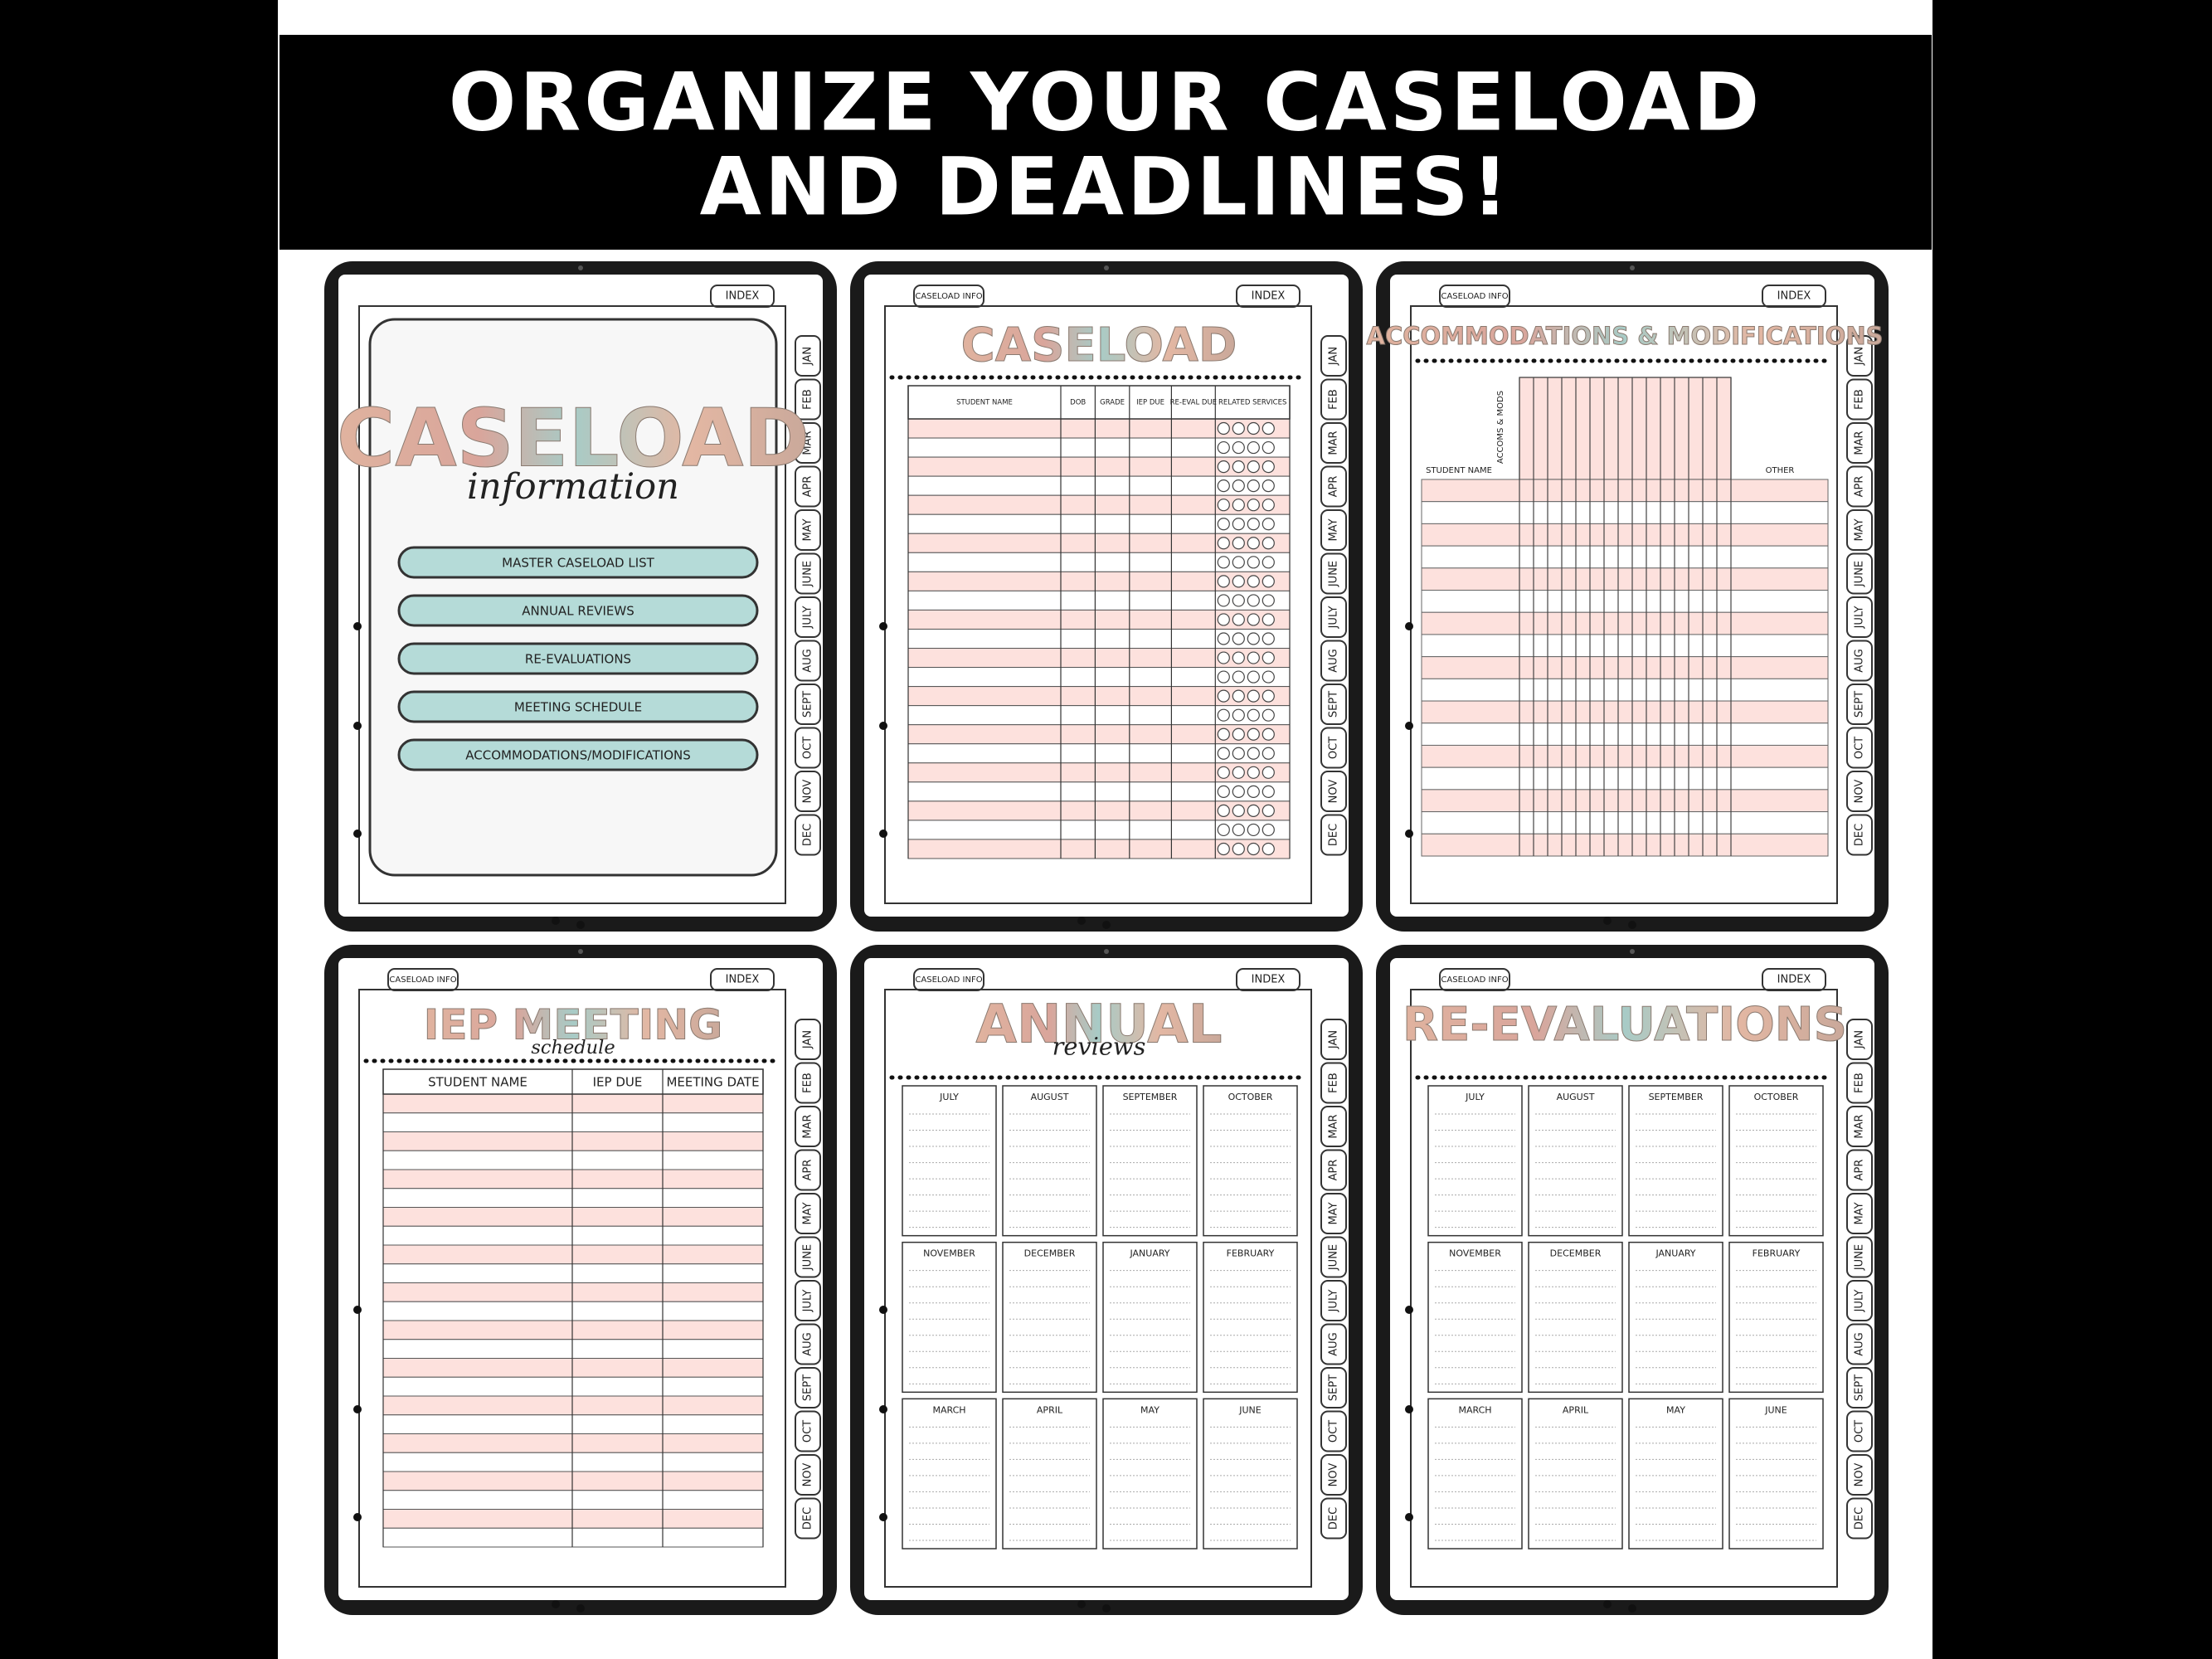  Describe the element at coordinates (1475, 1097) in the screenshot. I see `month-label: JULY` at that location.